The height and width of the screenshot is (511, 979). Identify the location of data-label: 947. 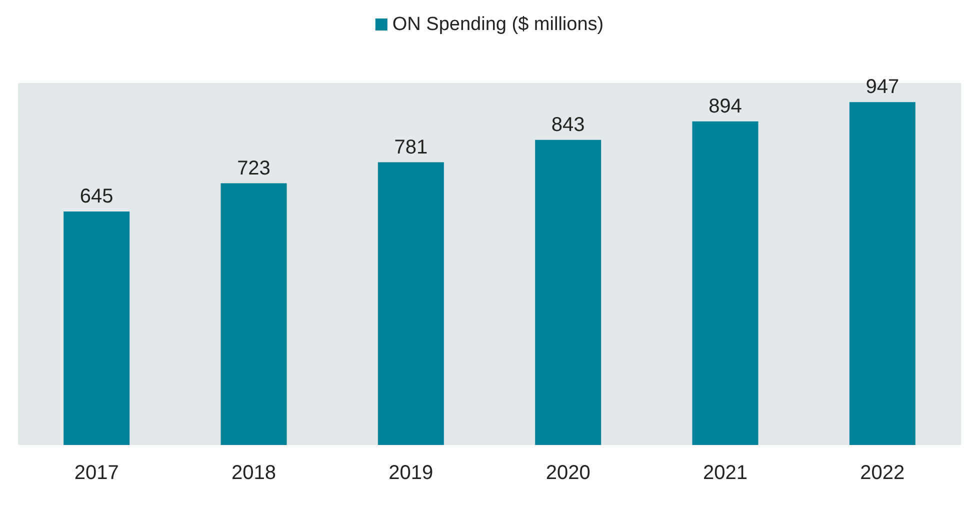
(883, 87).